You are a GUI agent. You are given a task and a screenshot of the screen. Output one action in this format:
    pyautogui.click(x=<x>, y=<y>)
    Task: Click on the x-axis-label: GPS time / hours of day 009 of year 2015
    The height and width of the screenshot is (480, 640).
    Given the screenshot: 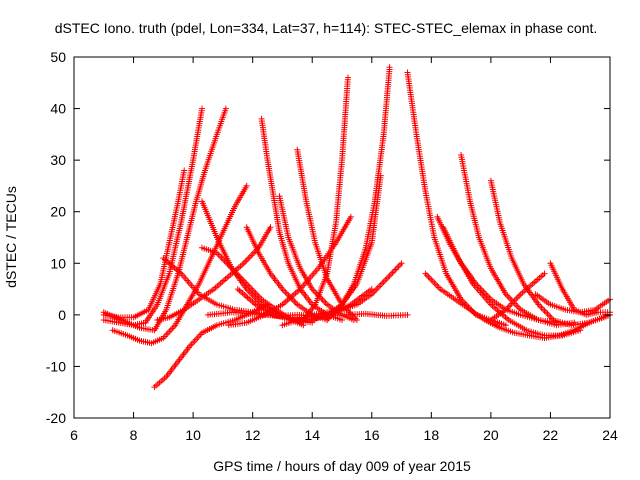 What is the action you would take?
    pyautogui.click(x=342, y=466)
    